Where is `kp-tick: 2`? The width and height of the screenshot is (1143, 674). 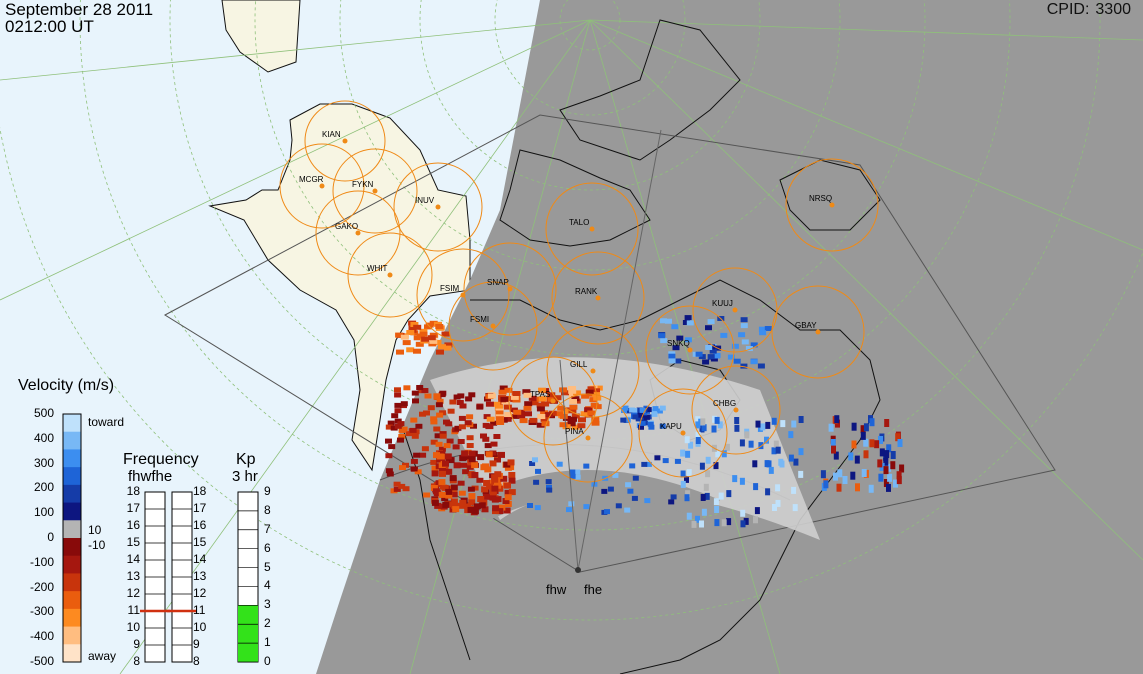
kp-tick: 2 is located at coordinates (267, 623).